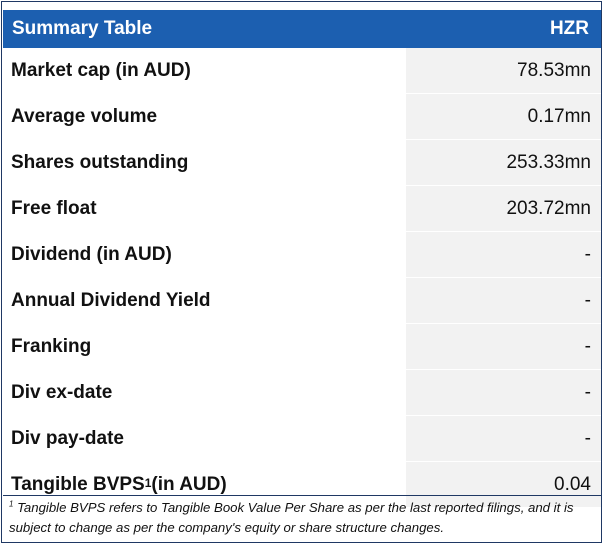 Image resolution: width=605 pixels, height=546 pixels. I want to click on table-row: Free float 203.72mn, so click(302, 209).